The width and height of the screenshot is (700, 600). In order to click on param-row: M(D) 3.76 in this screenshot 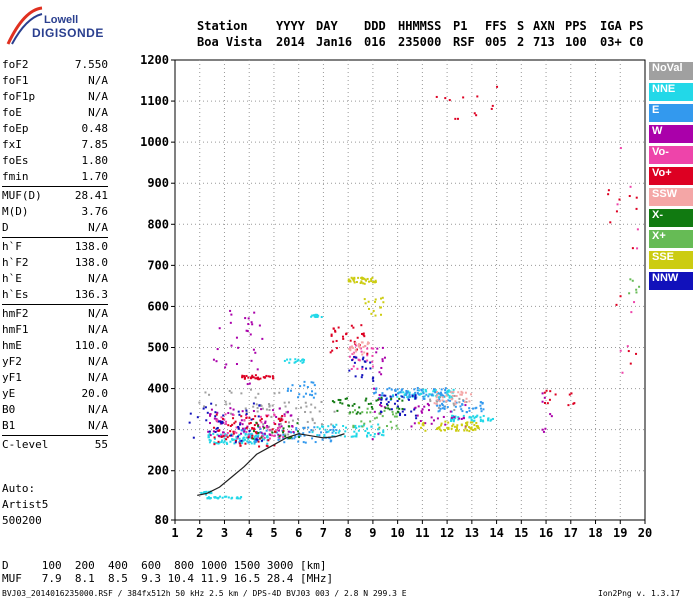, I will do `click(55, 212)`.